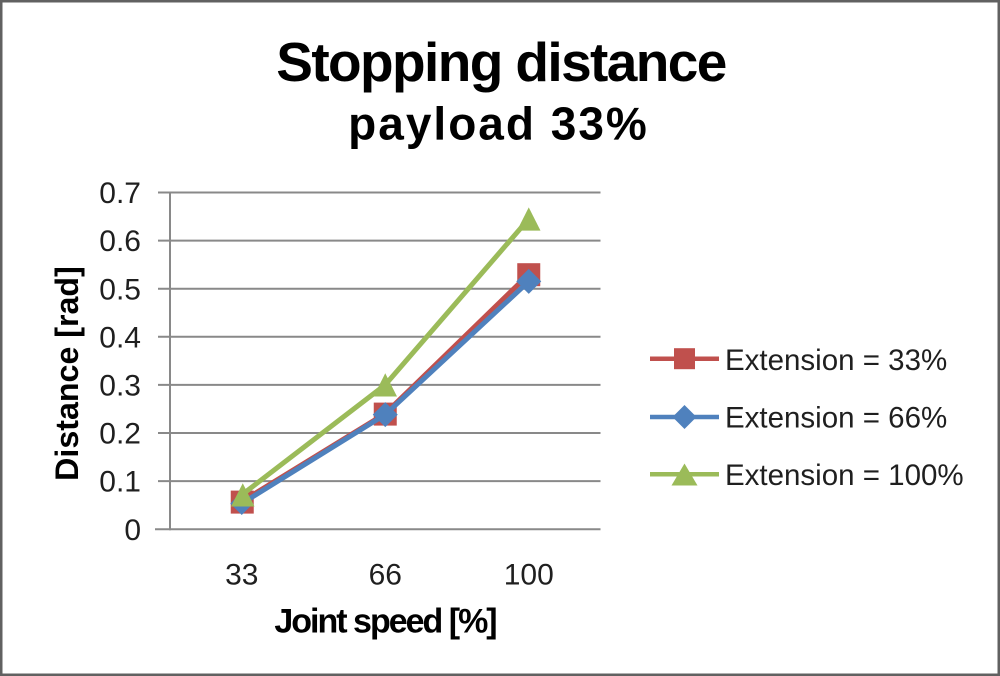 The height and width of the screenshot is (676, 1000). What do you see at coordinates (120, 434) in the screenshot?
I see `svg-text: 0.2` at bounding box center [120, 434].